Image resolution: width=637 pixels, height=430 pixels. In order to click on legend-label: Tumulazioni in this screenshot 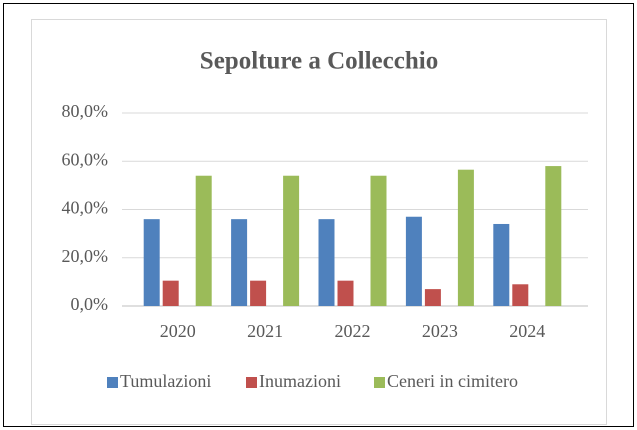, I will do `click(165, 381)`.